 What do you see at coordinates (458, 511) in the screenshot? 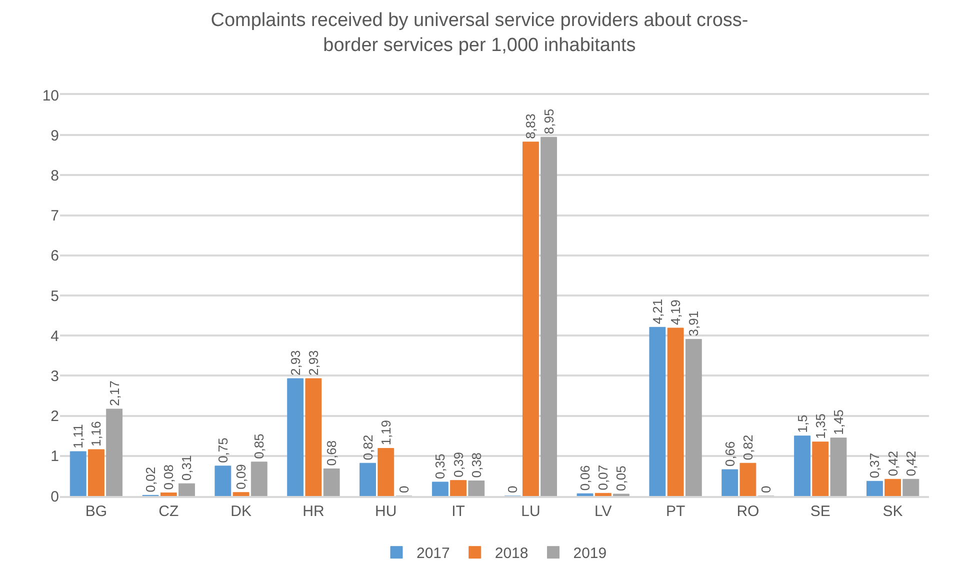
I see `x-tick-label: IT` at bounding box center [458, 511].